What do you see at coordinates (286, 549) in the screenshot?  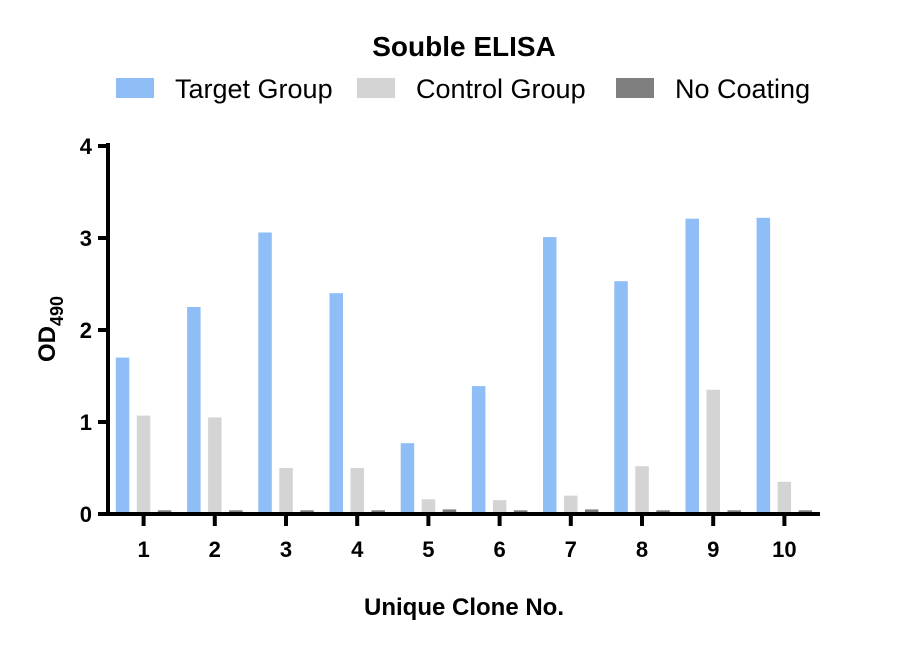 I see `x-tick-label-3: 3` at bounding box center [286, 549].